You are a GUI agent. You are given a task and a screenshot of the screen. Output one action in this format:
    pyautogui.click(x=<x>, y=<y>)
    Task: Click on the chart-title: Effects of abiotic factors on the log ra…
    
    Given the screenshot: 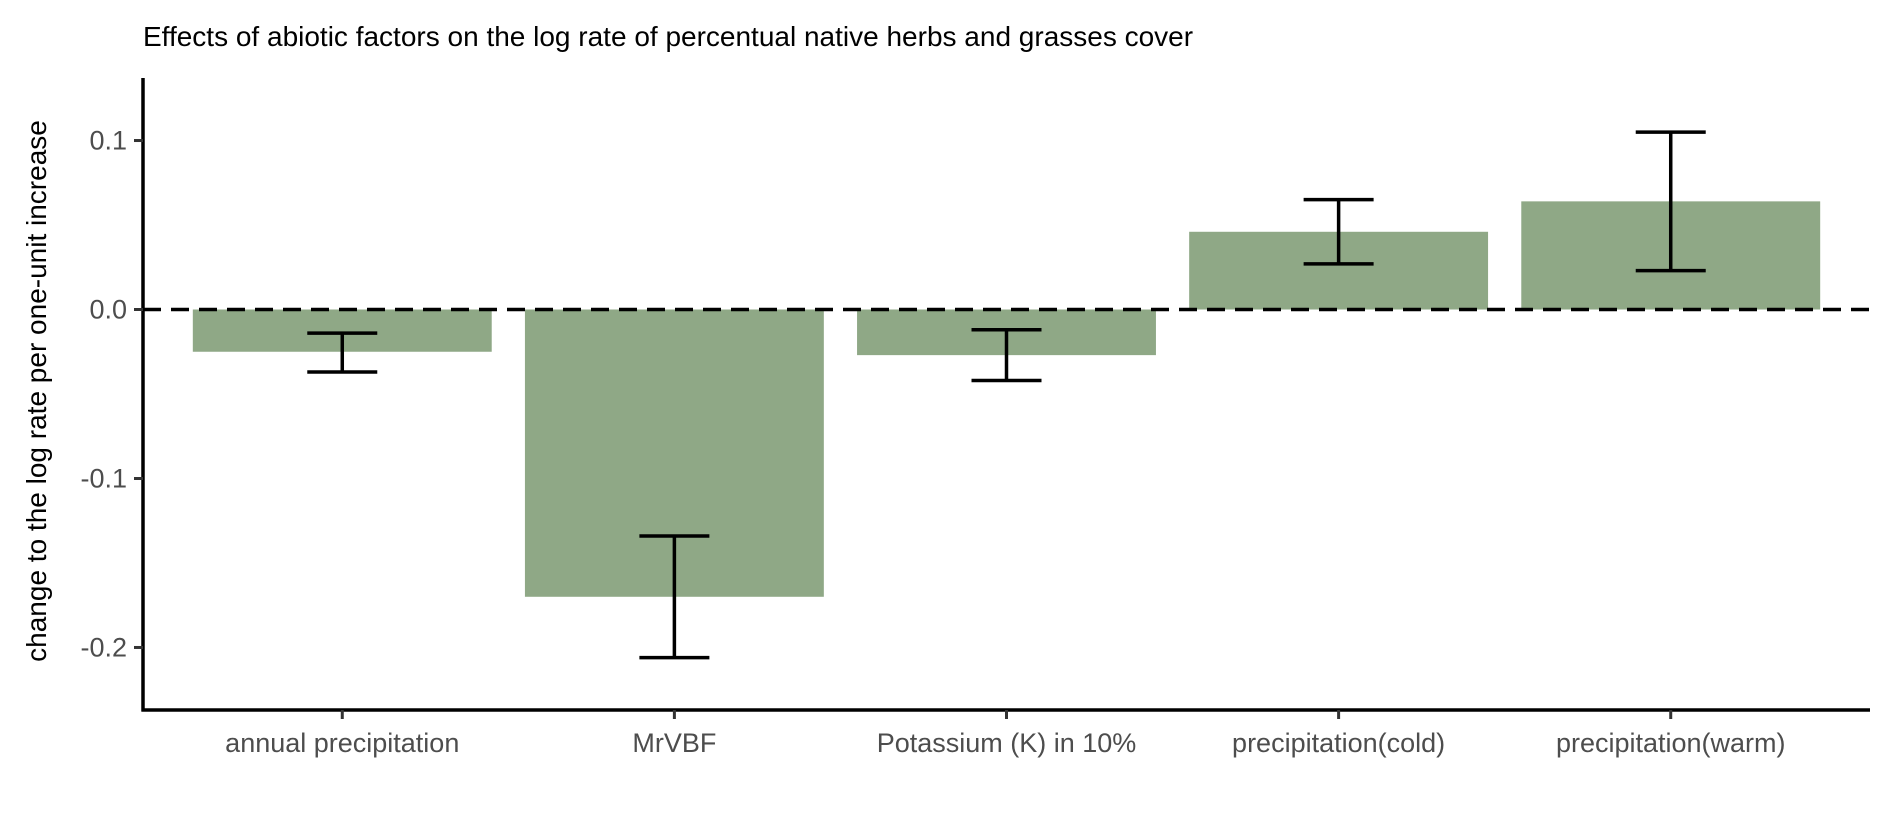 What is the action you would take?
    pyautogui.click(x=668, y=36)
    